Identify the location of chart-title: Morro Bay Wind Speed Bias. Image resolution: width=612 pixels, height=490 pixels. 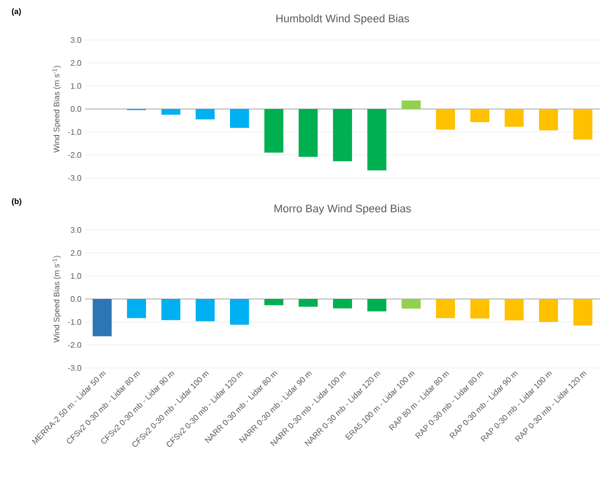
(342, 209).